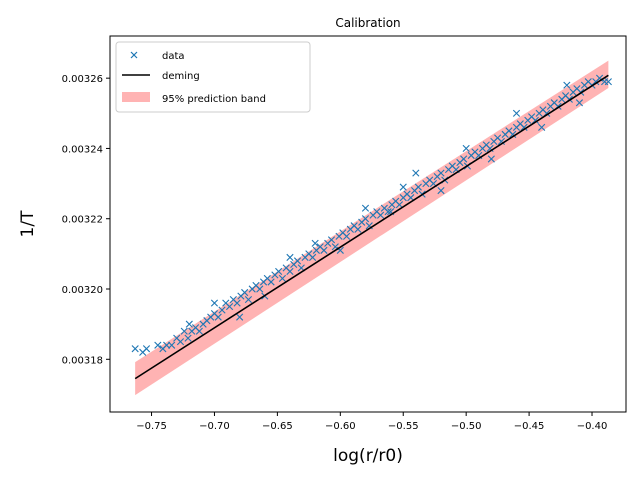  I want to click on legend-label-data: data, so click(173, 56).